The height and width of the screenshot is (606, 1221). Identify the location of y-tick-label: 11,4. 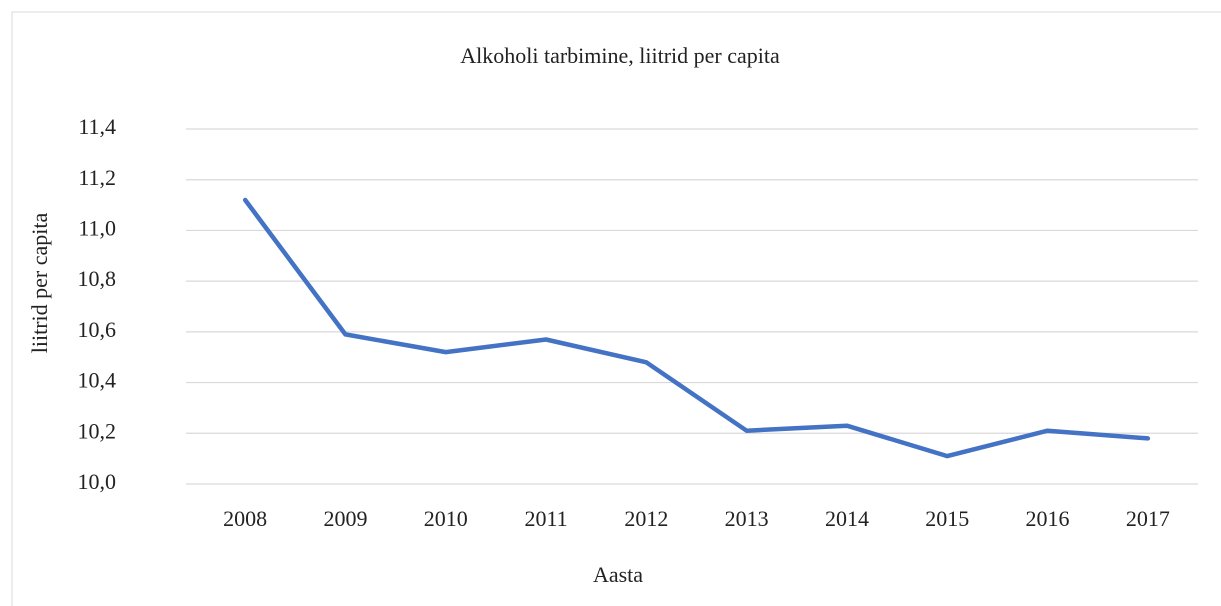
(97, 126).